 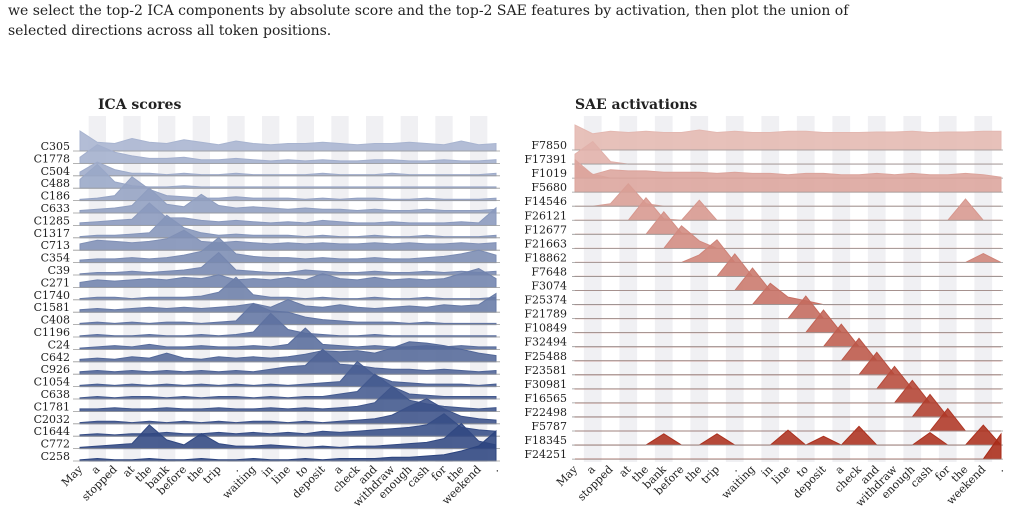 I want to click on row-label: C504, so click(x=55, y=171).